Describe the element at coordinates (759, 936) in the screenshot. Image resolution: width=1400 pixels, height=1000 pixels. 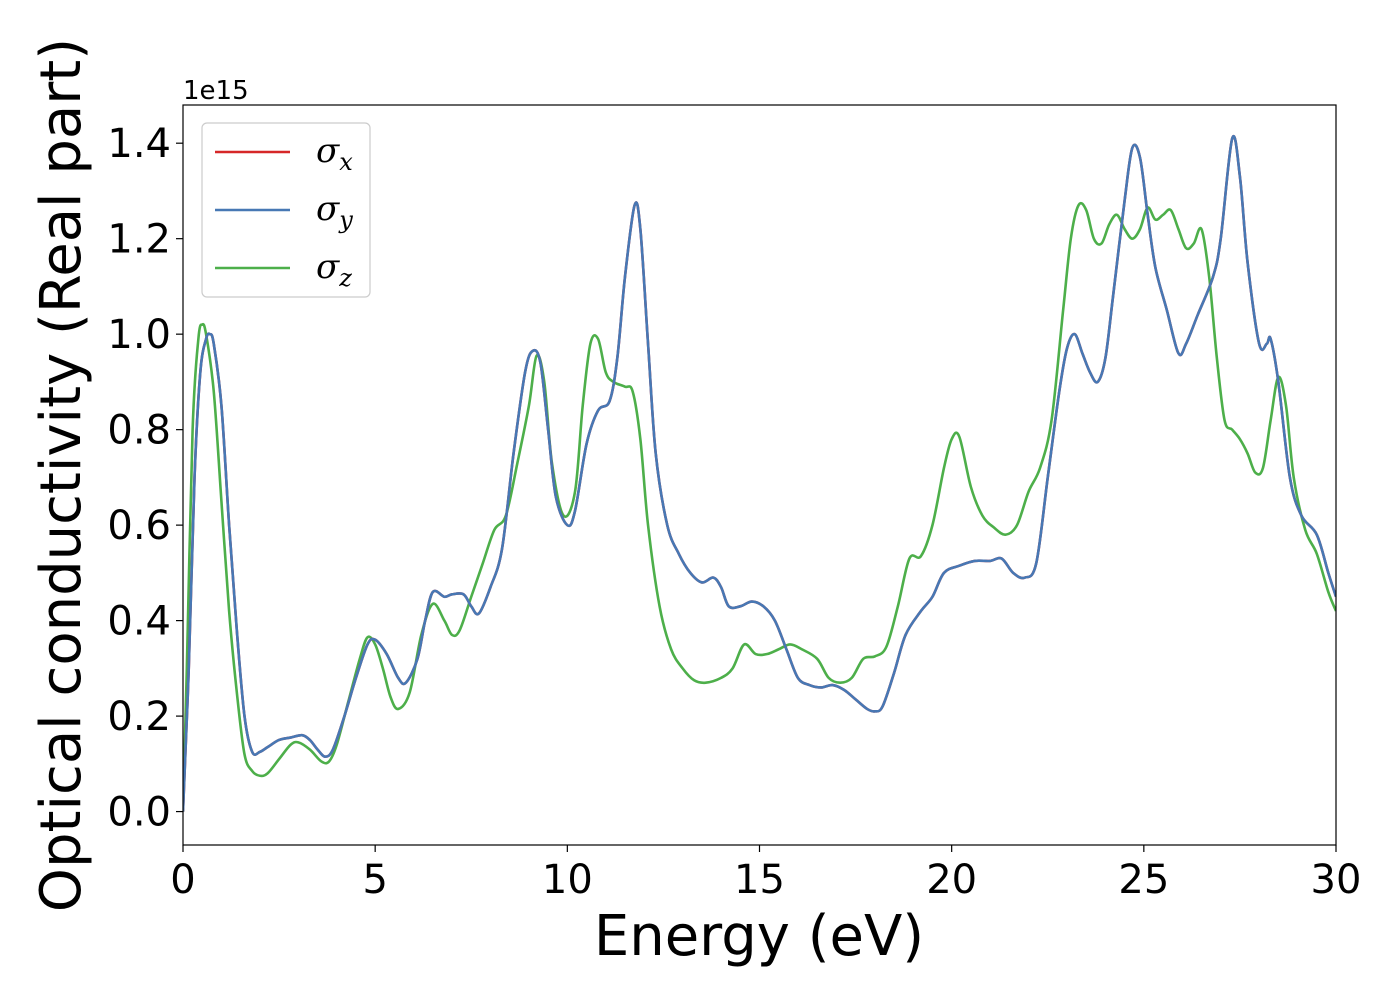
I see `x-axis-title: Energy (eV)` at that location.